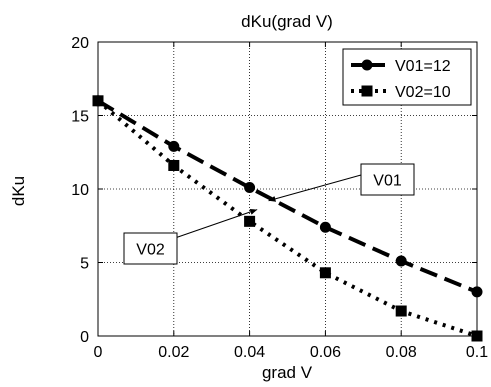 This screenshot has height=387, width=491. What do you see at coordinates (477, 352) in the screenshot?
I see `x-tick-label: 0.1` at bounding box center [477, 352].